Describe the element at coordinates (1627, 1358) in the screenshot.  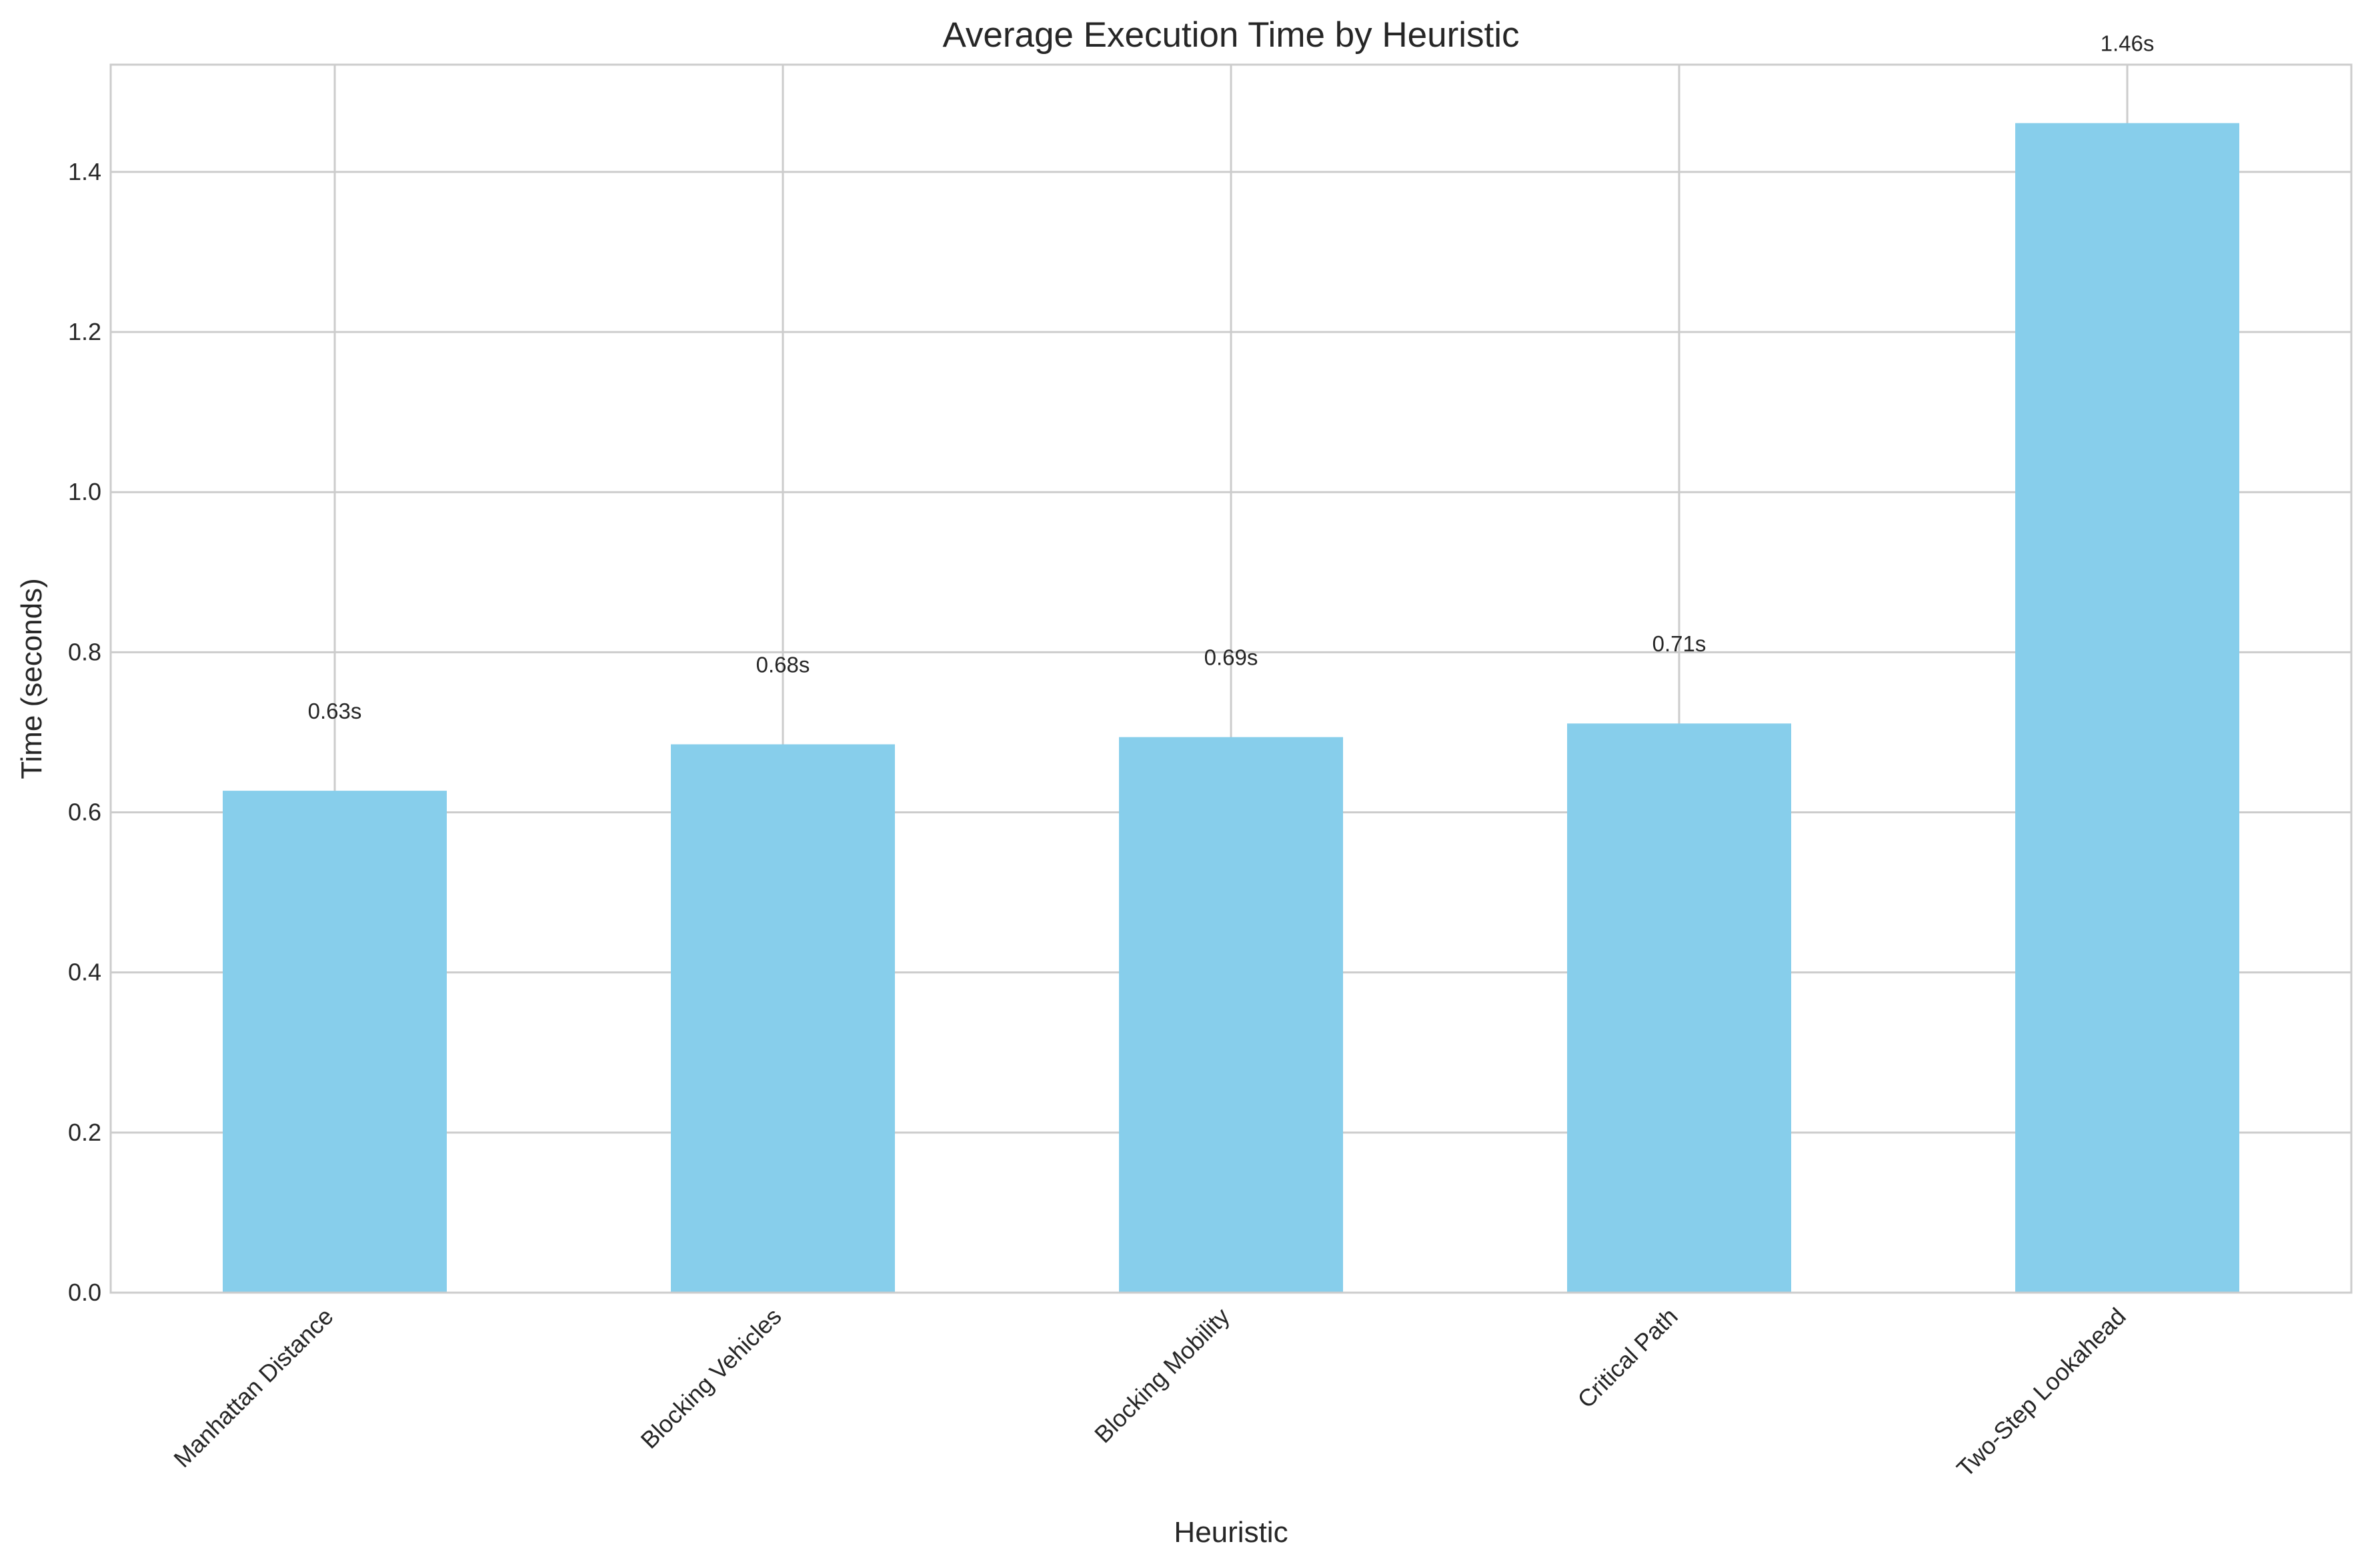
I see `x-tick-label: Critical Path` at that location.